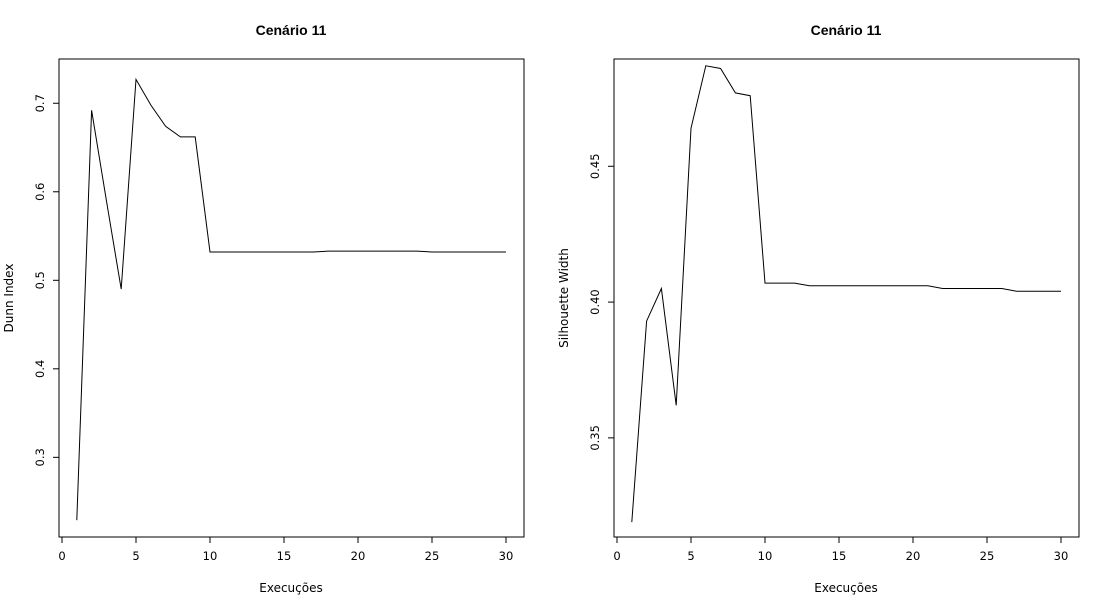 The width and height of the screenshot is (1110, 611). What do you see at coordinates (595, 302) in the screenshot?
I see `y-tick-label: 0.40` at bounding box center [595, 302].